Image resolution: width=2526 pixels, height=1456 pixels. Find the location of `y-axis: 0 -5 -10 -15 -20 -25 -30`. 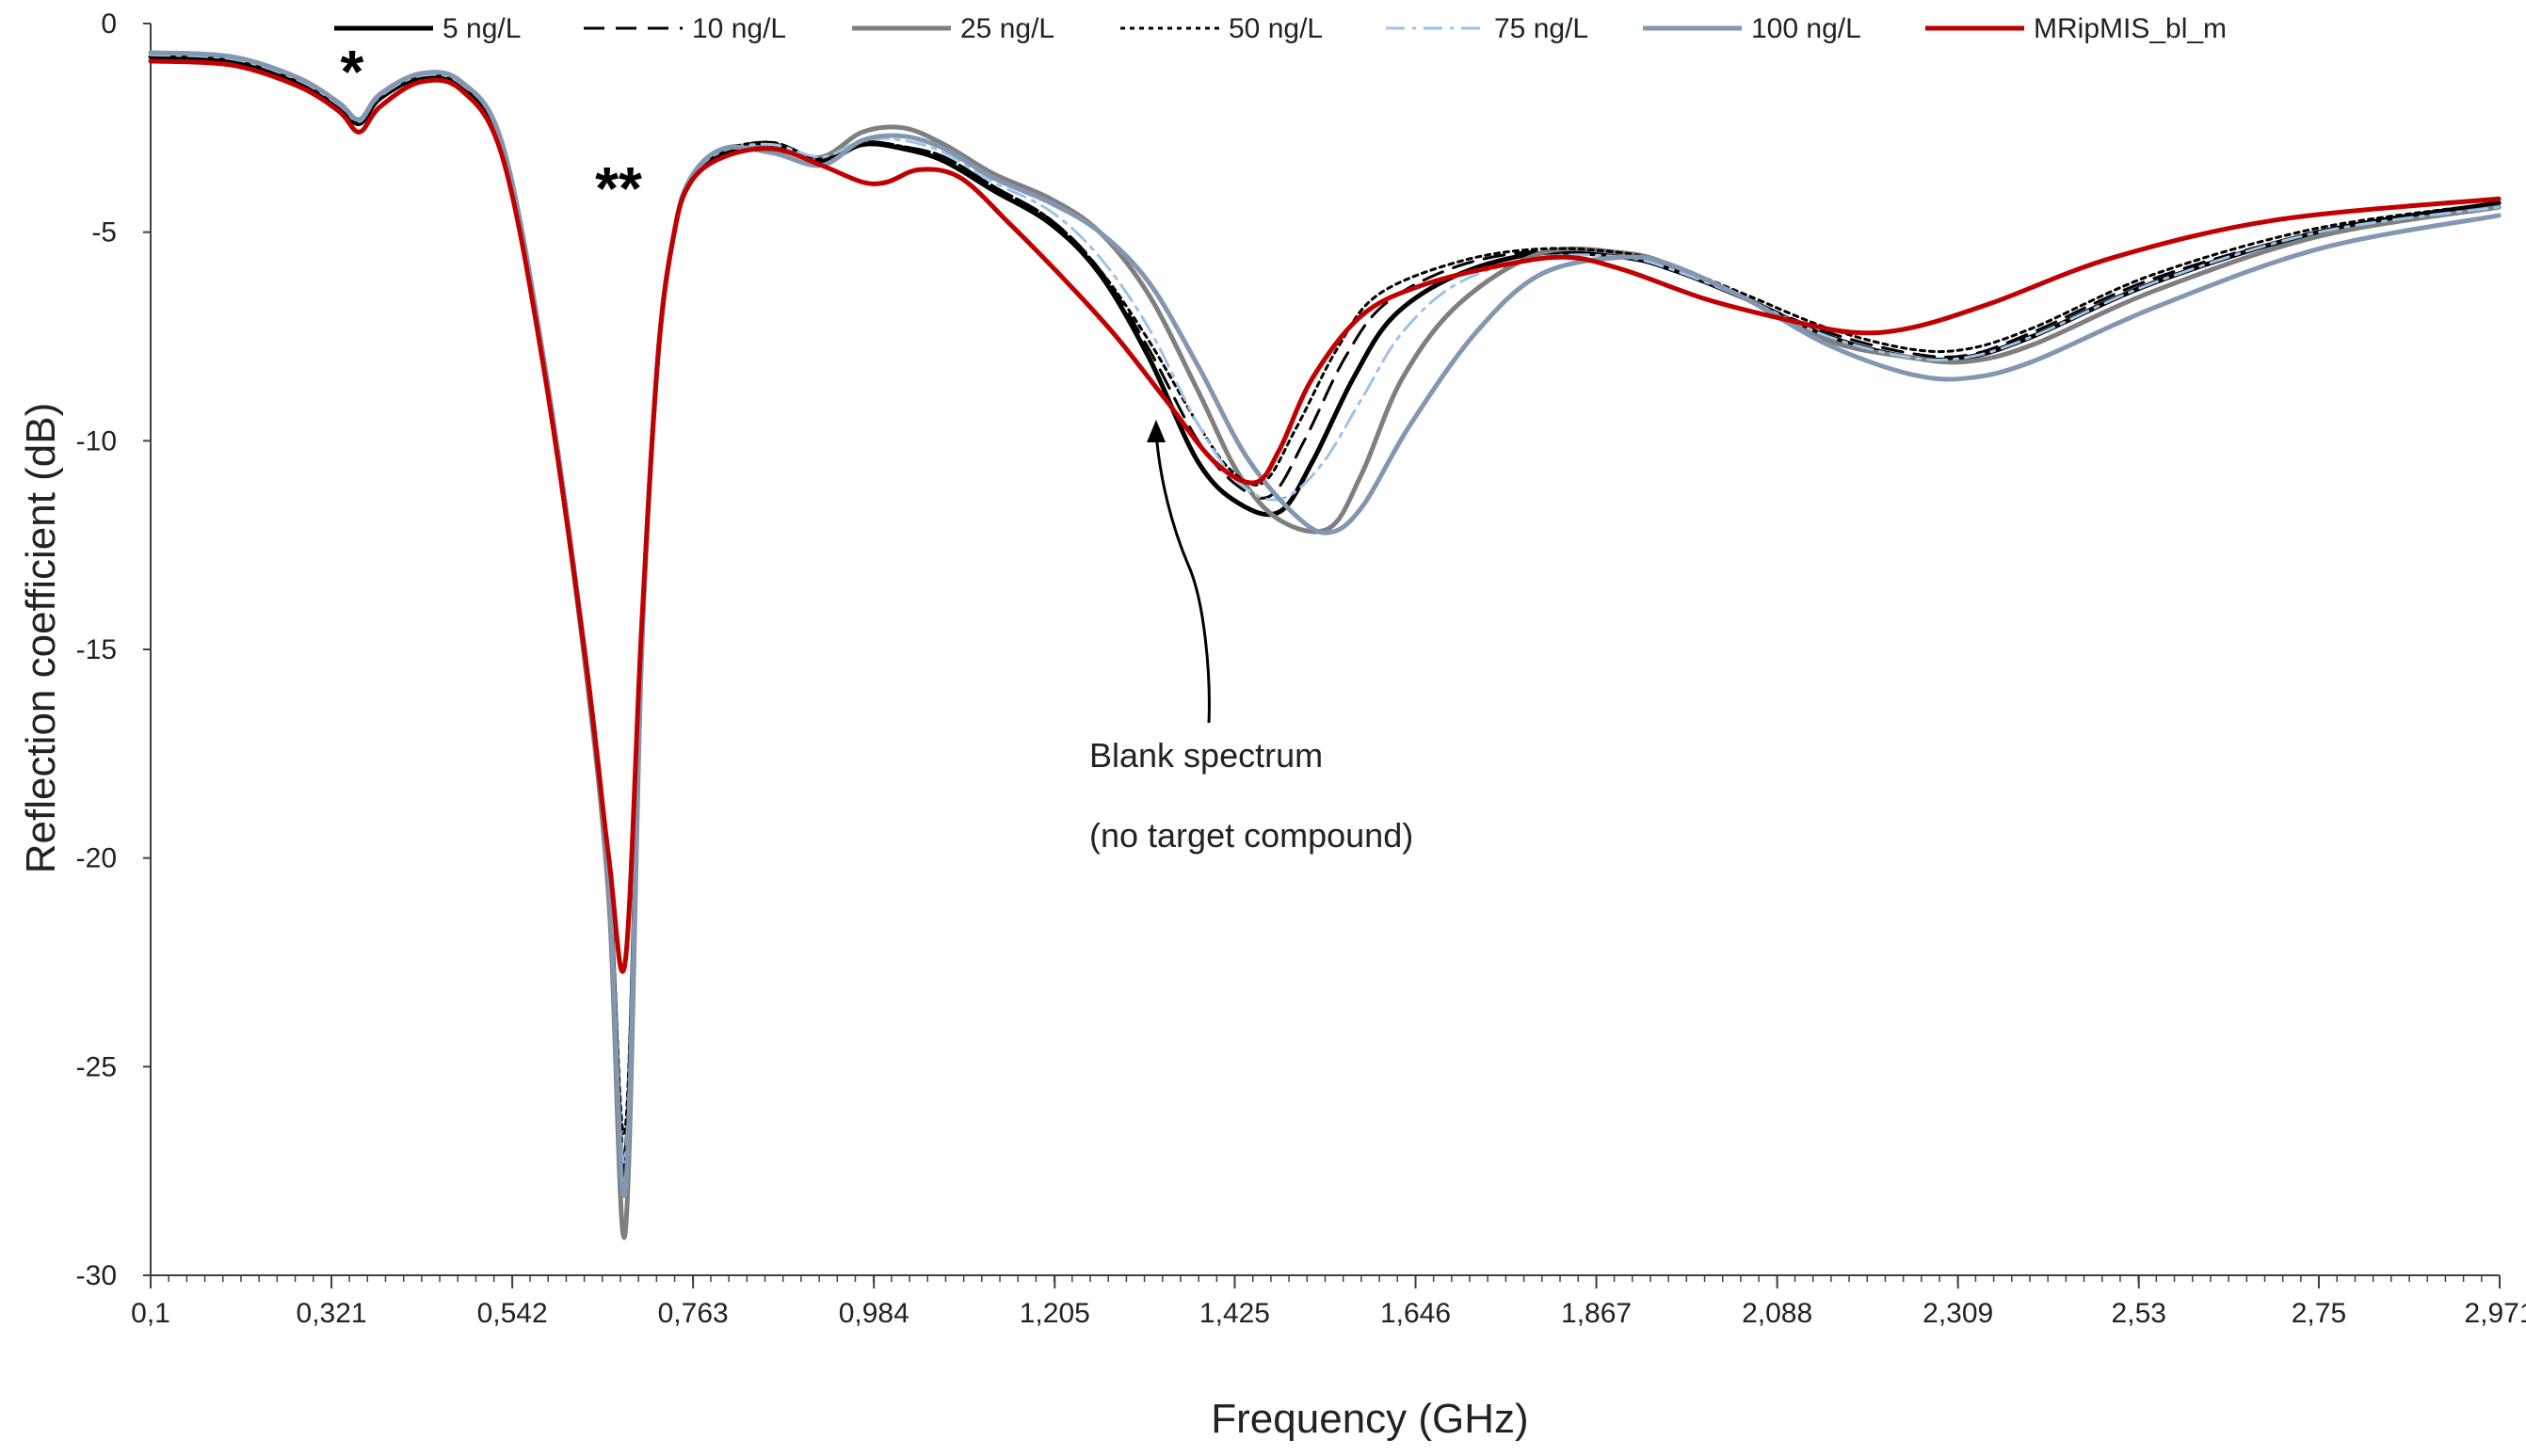

y-axis: 0 -5 -10 -15 -20 -25 -30 is located at coordinates (114, 649).